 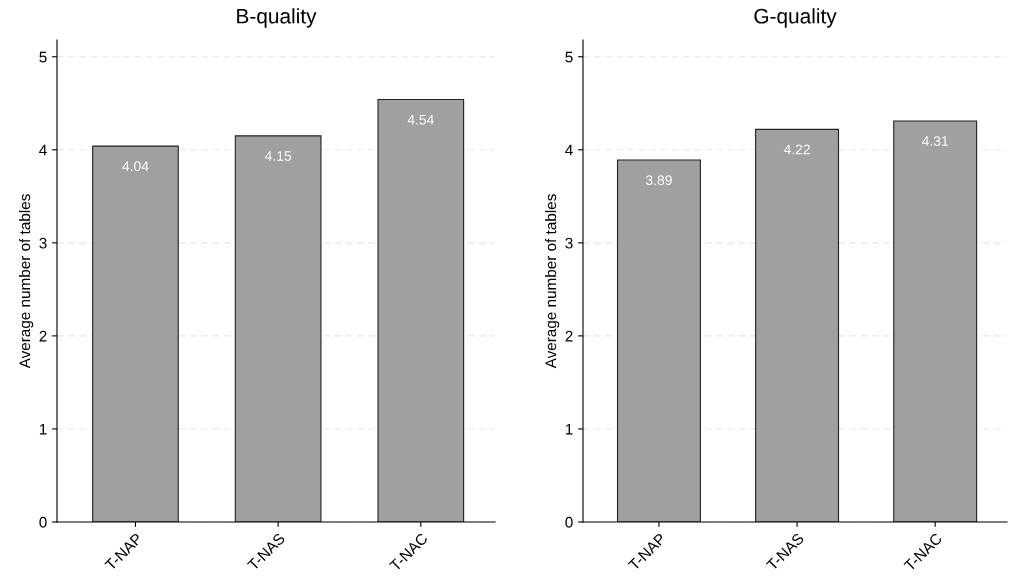 What do you see at coordinates (935, 141) in the screenshot?
I see `data-label: 4.31` at bounding box center [935, 141].